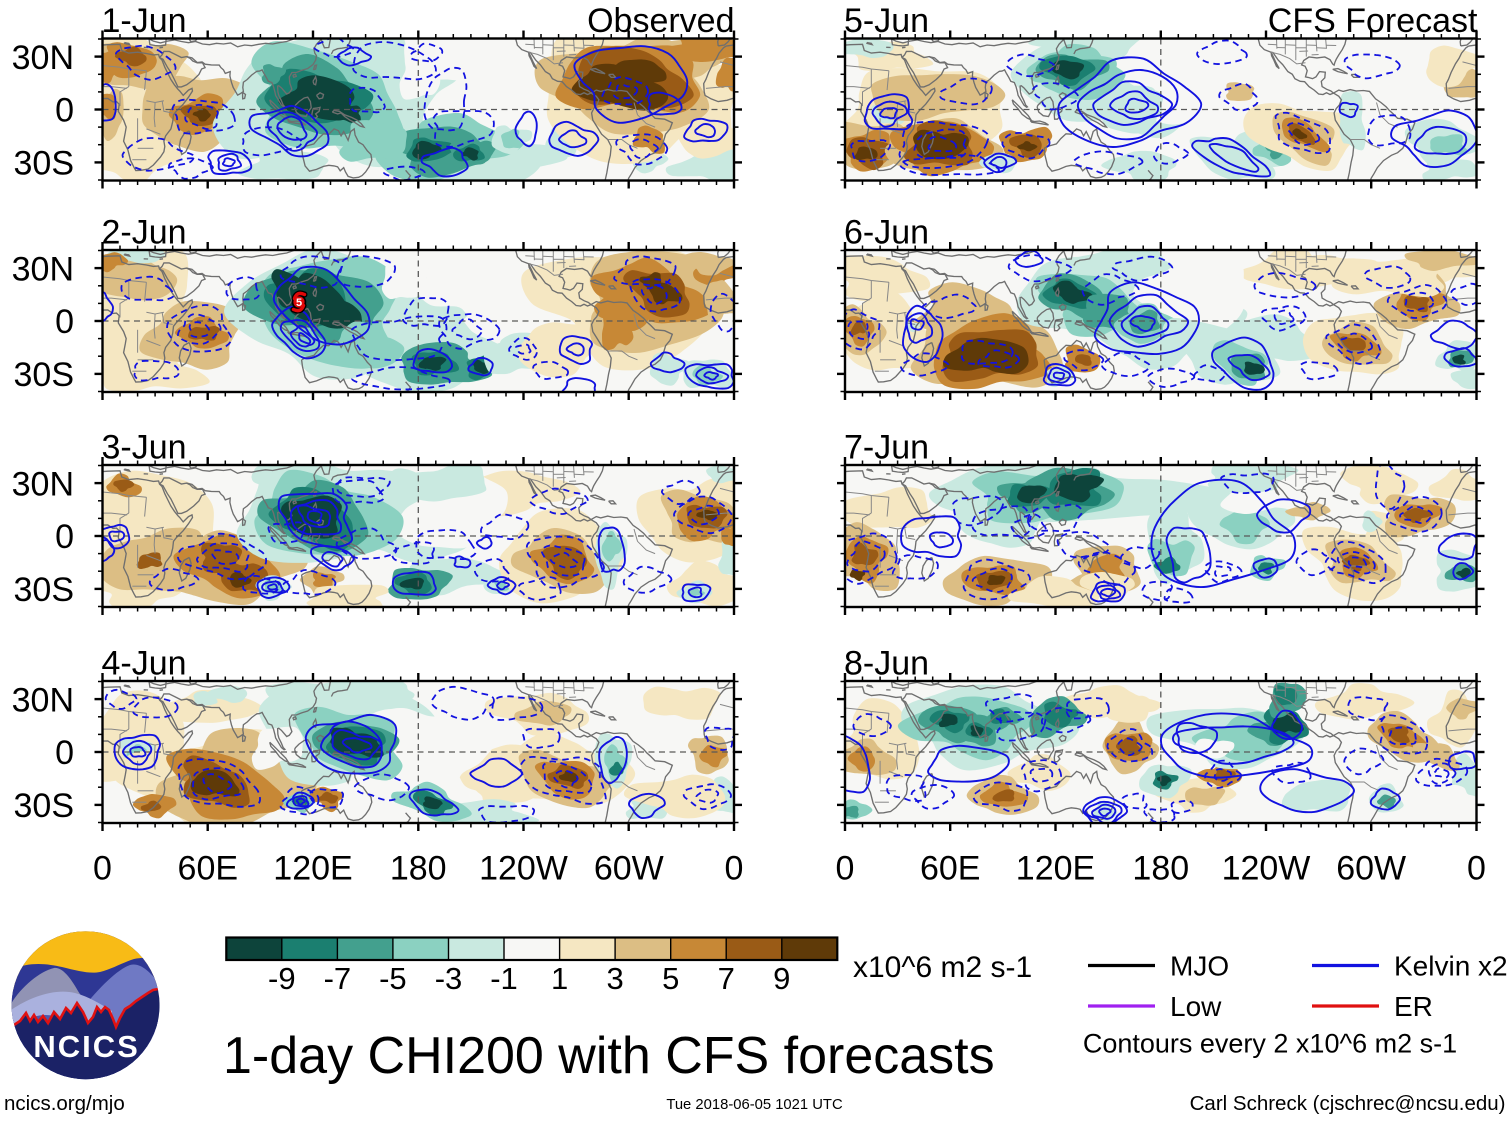  What do you see at coordinates (1451, 966) in the screenshot?
I see `svg-text: Kelvin x2` at bounding box center [1451, 966].